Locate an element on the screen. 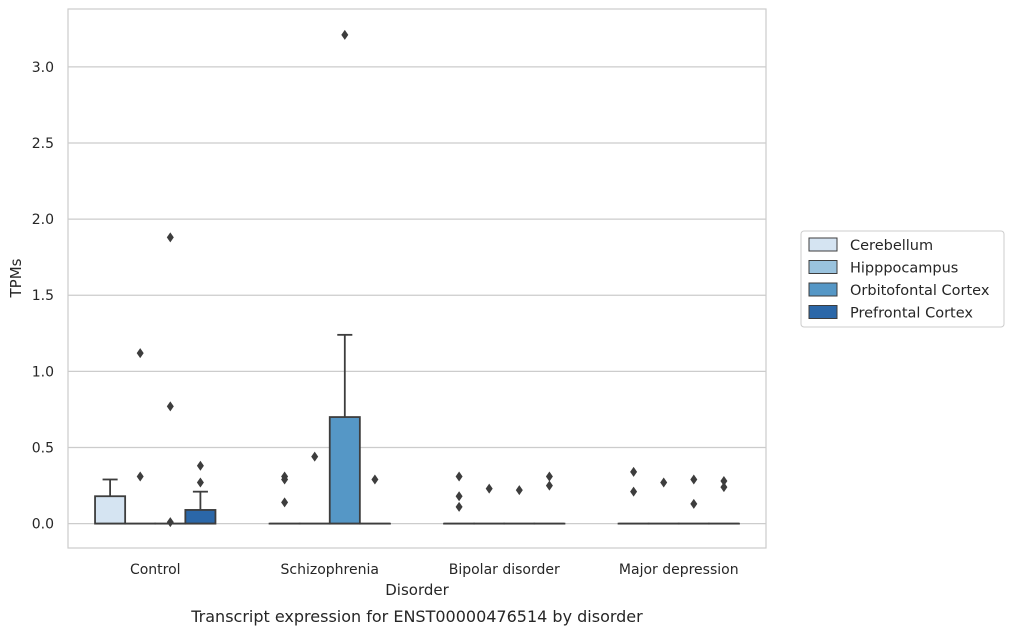 This screenshot has width=1014, height=634. legend-label: Hipppocampus is located at coordinates (904, 269).